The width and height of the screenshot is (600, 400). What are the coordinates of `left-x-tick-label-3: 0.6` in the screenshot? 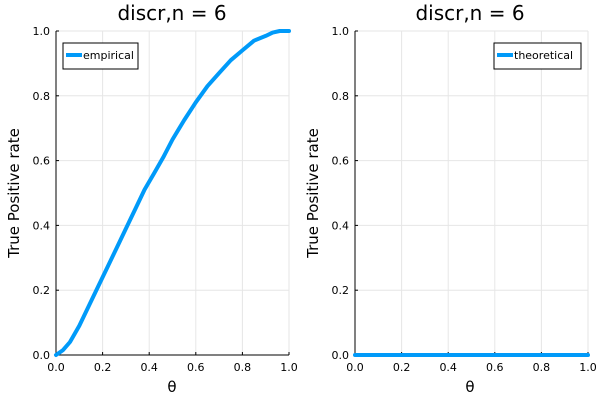 It's located at (196, 367).